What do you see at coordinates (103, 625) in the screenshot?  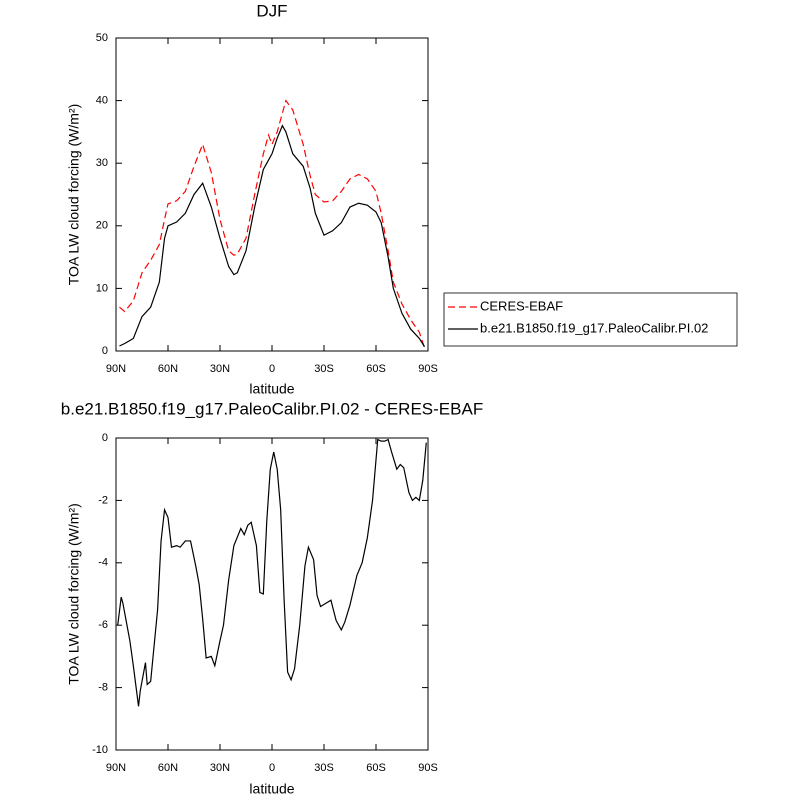 I see `y-tick-label: -6` at bounding box center [103, 625].